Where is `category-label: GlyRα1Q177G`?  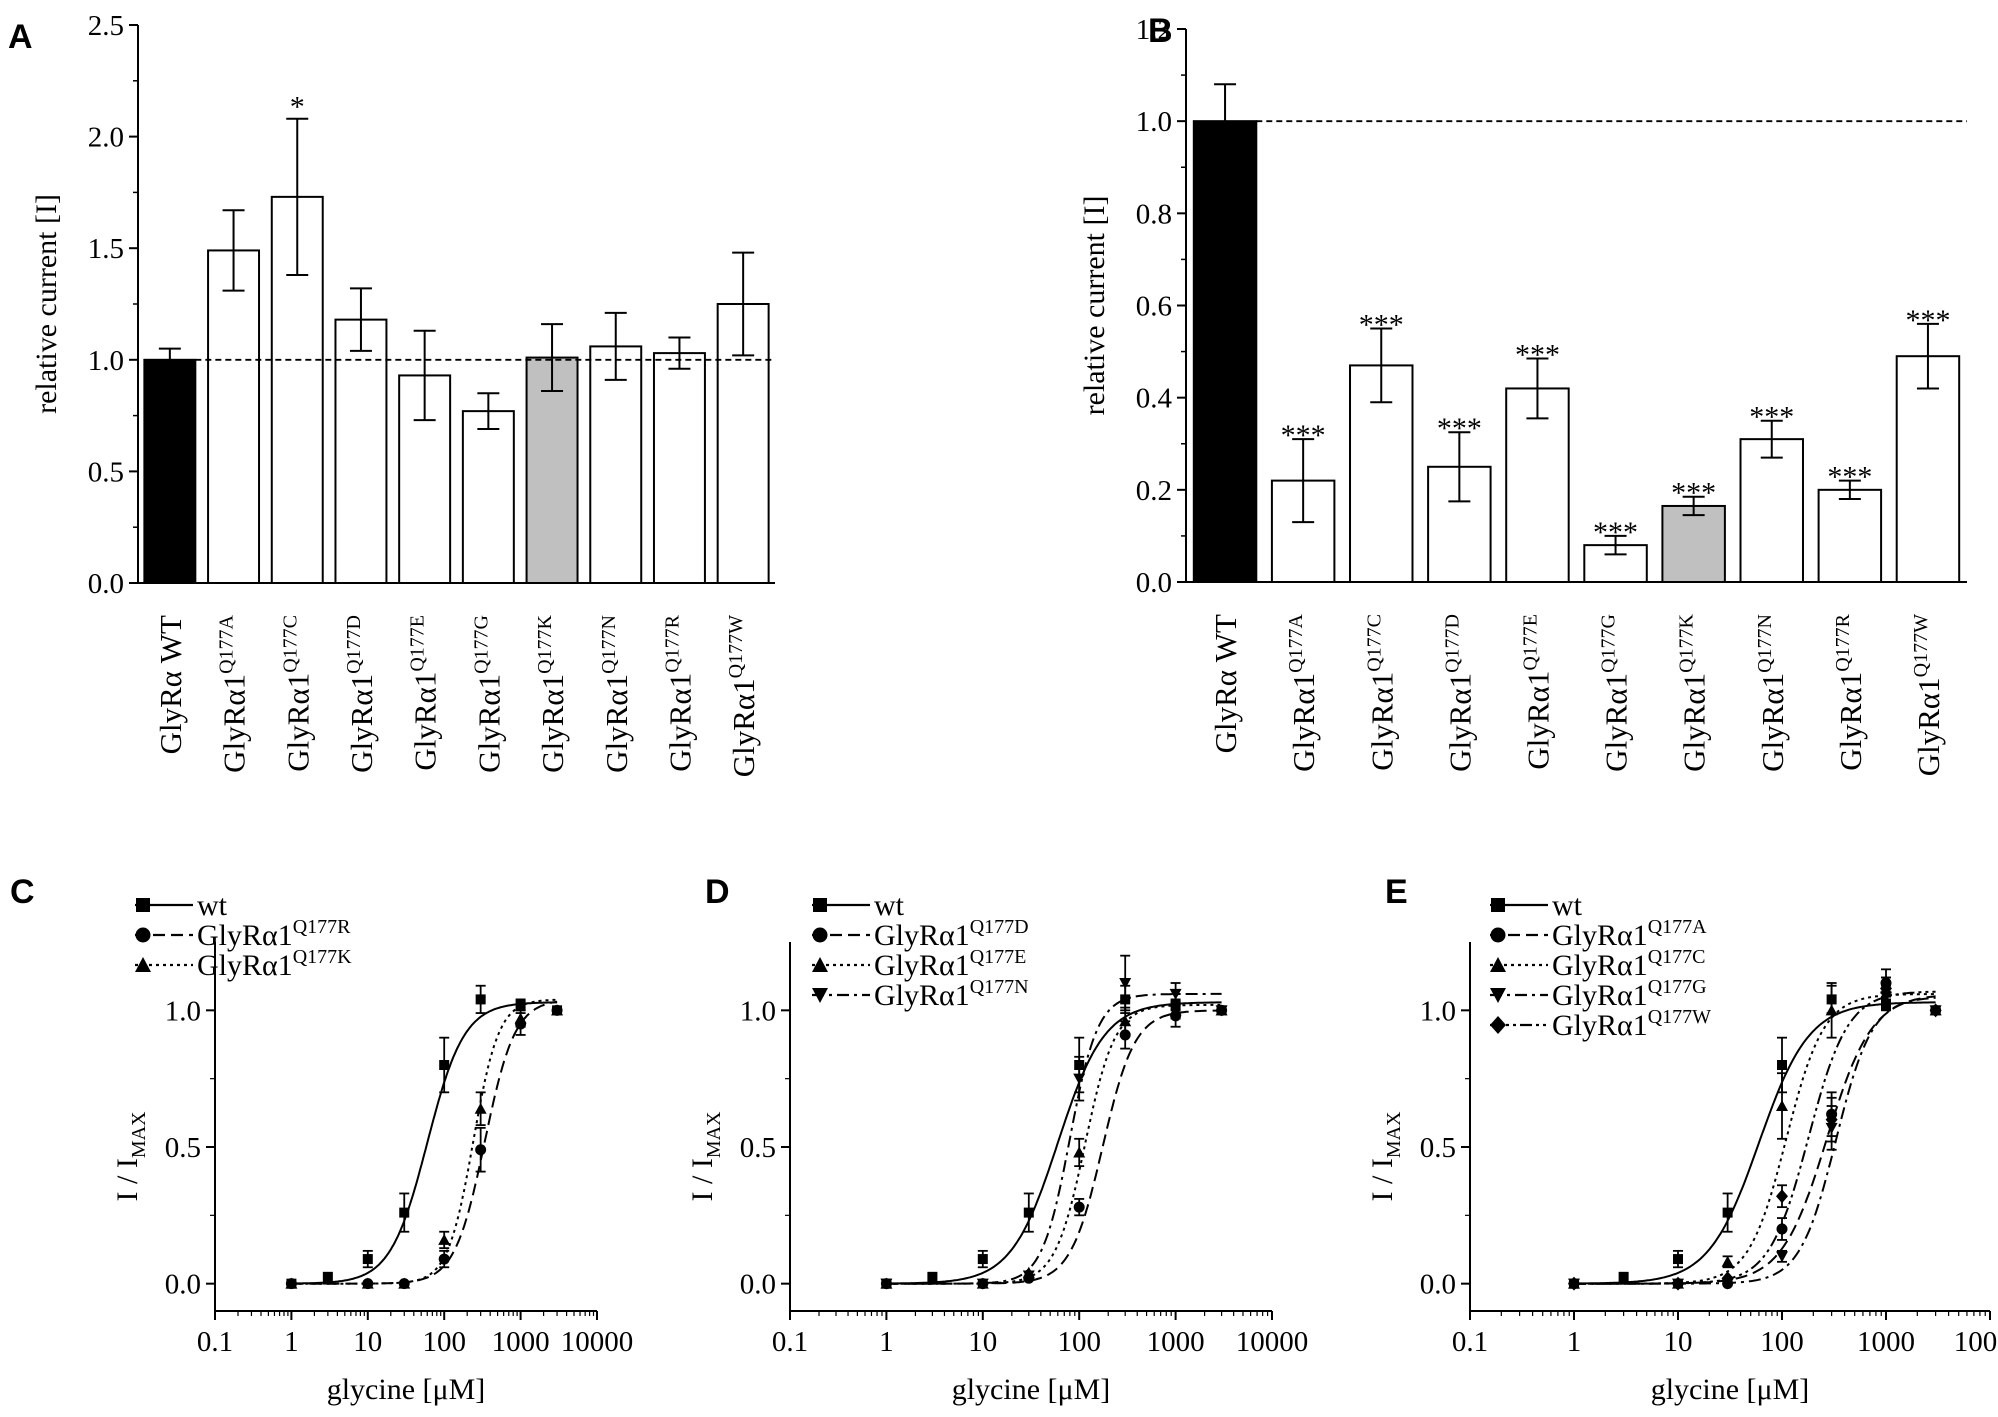
category-label: GlyRα1Q177G is located at coordinates (488, 694).